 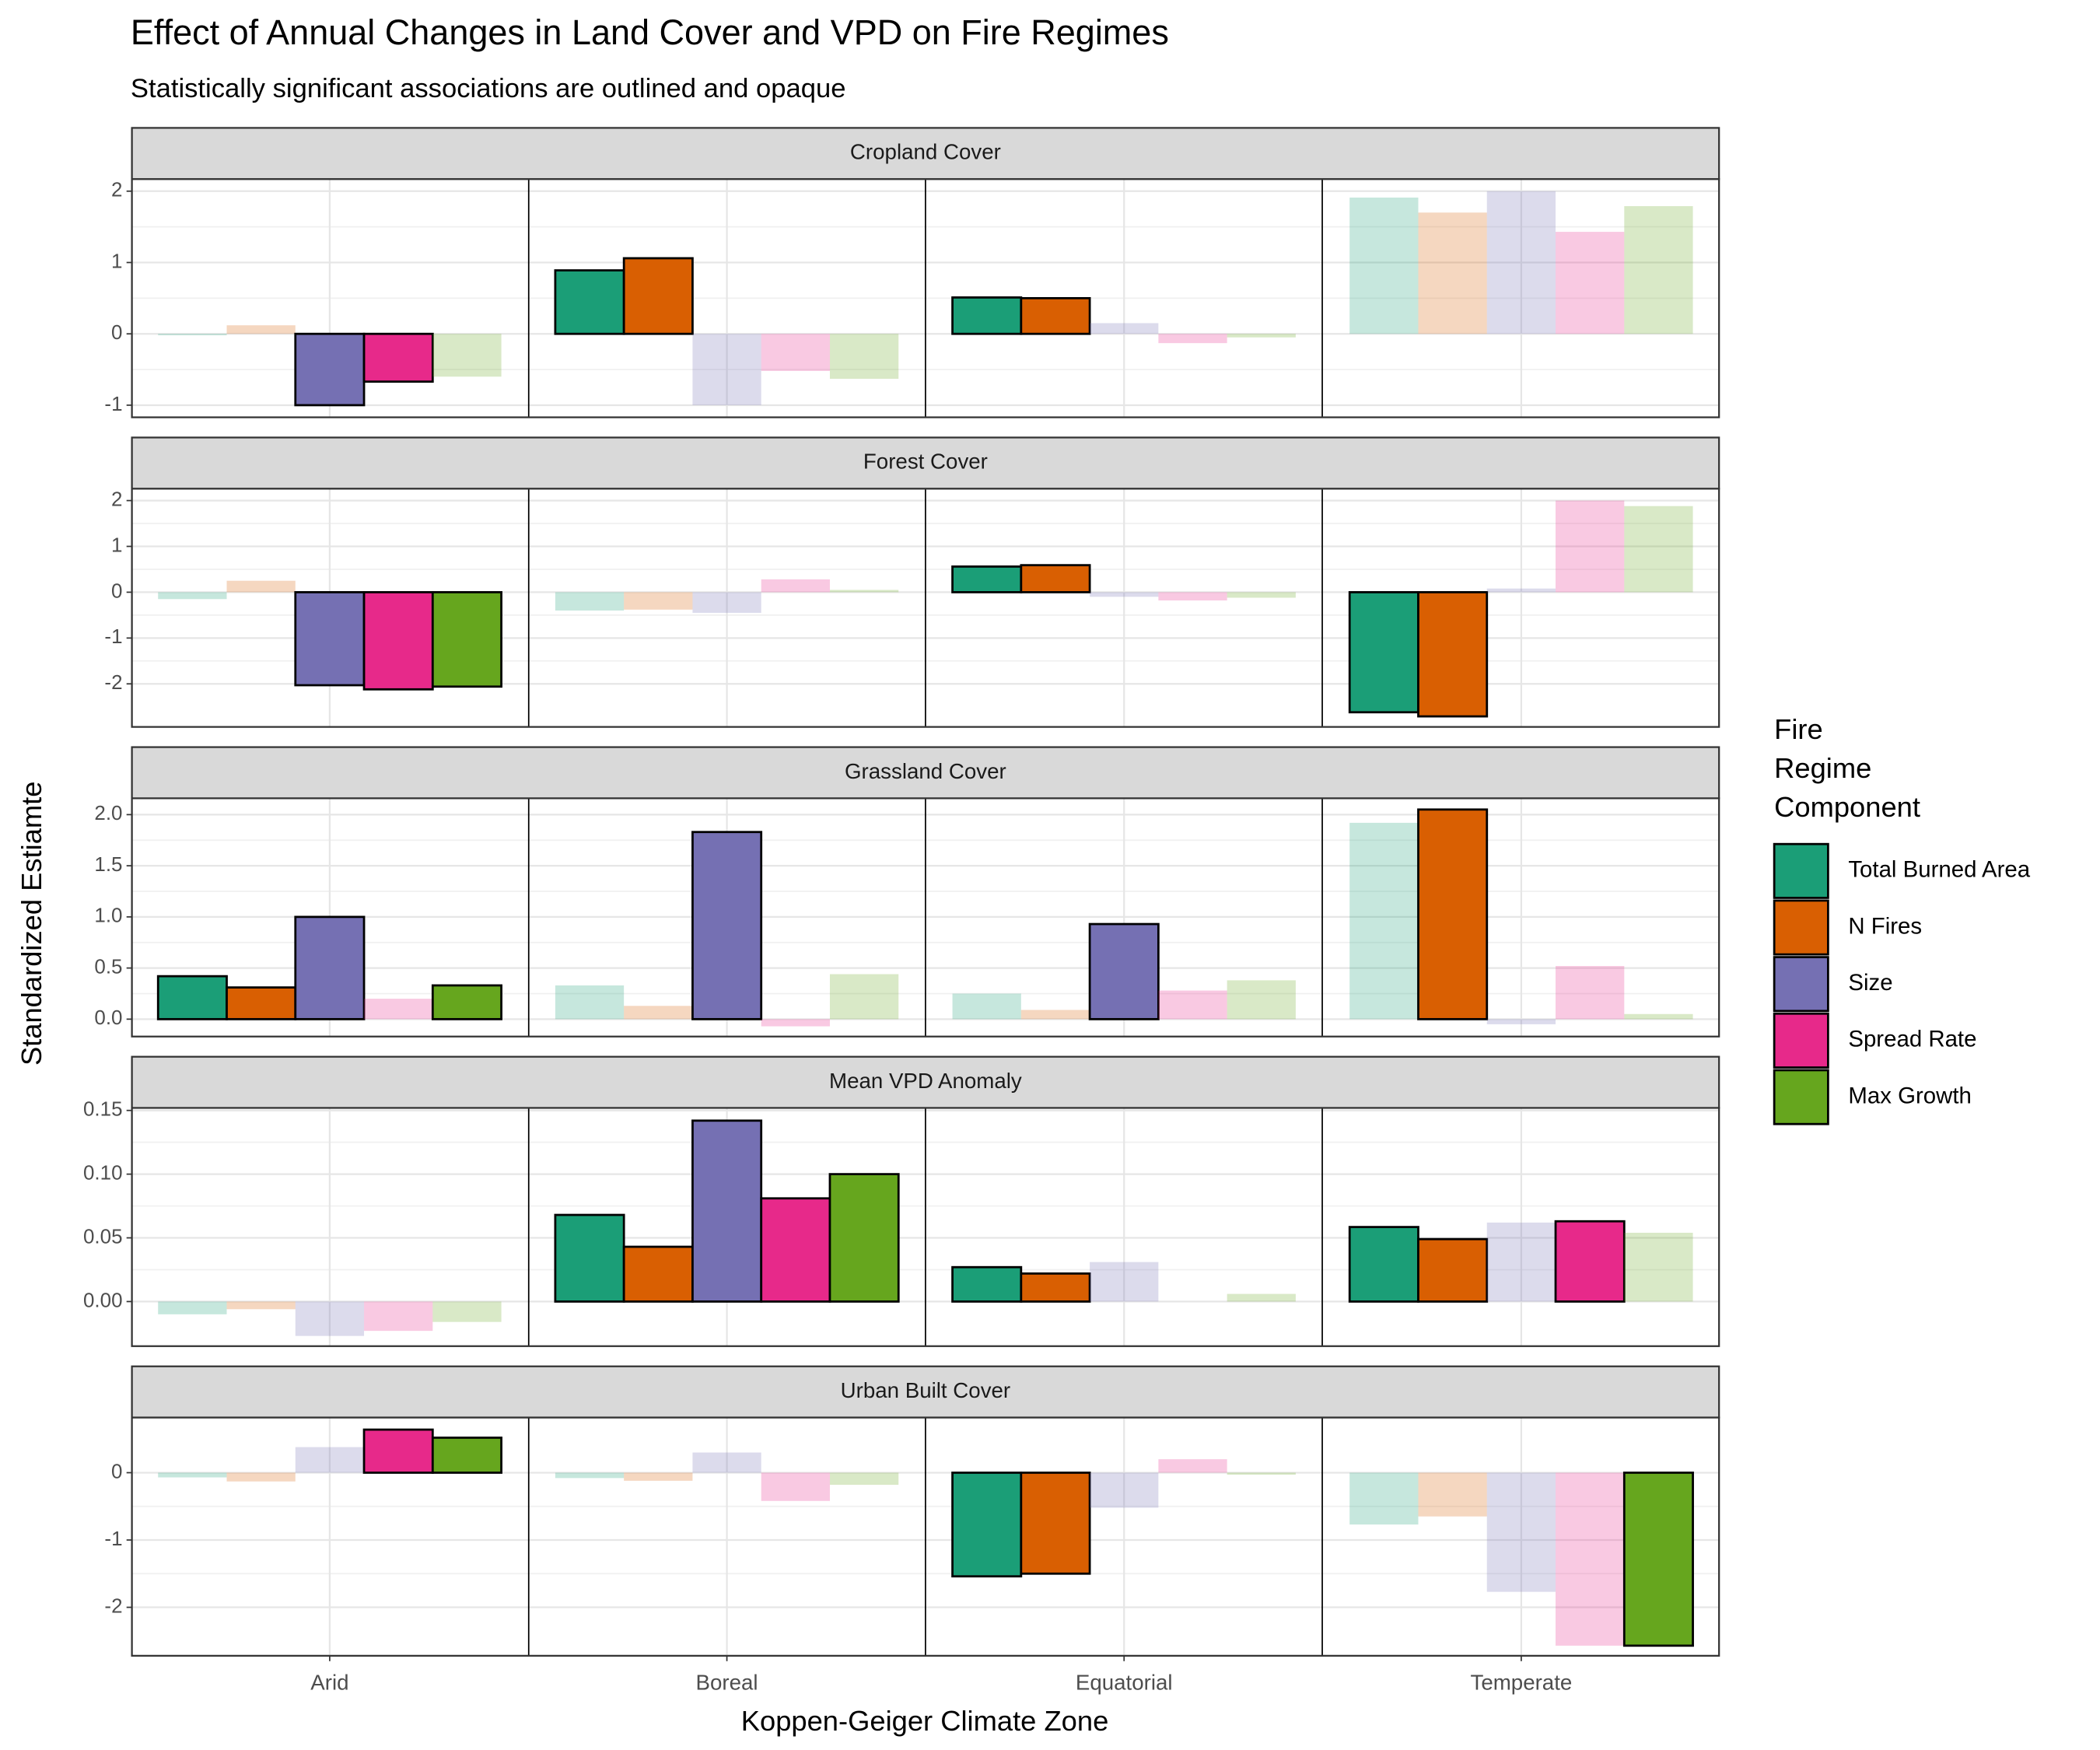 I want to click on y-tick-label: 0.5, so click(x=108, y=966).